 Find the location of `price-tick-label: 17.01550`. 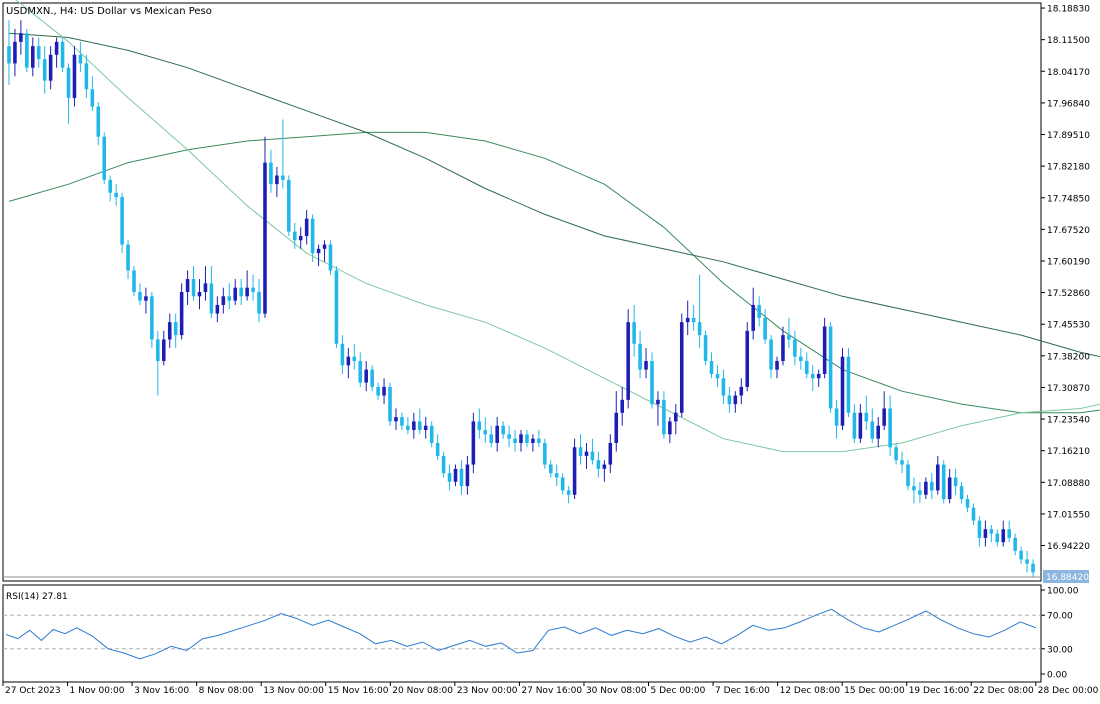

price-tick-label: 17.01550 is located at coordinates (1068, 515).